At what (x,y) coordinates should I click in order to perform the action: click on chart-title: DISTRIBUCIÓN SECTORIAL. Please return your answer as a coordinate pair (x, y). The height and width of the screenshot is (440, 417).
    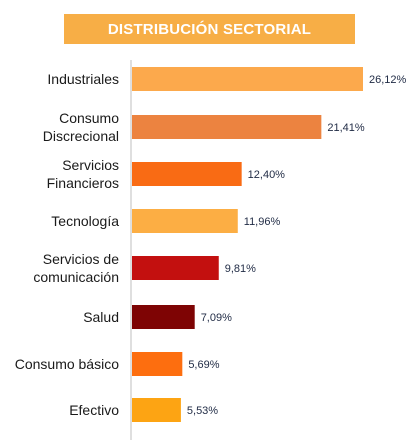
    Looking at the image, I should click on (209, 29).